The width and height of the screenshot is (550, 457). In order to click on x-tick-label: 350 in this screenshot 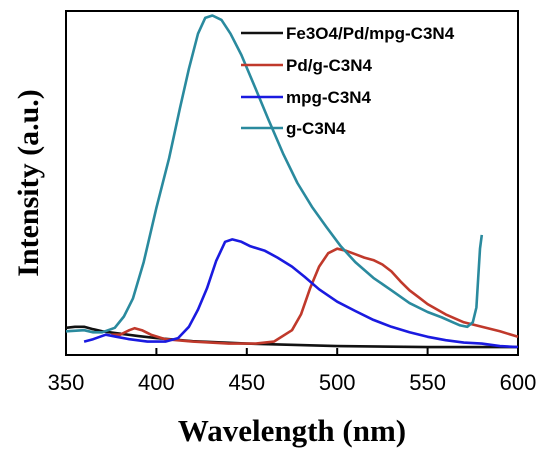, I will do `click(66, 382)`.